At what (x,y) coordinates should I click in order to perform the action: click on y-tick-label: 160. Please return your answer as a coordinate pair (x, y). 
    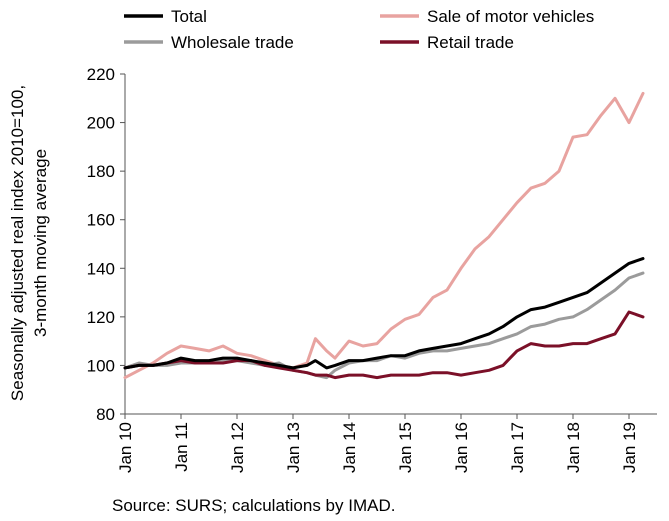
    Looking at the image, I should click on (101, 220).